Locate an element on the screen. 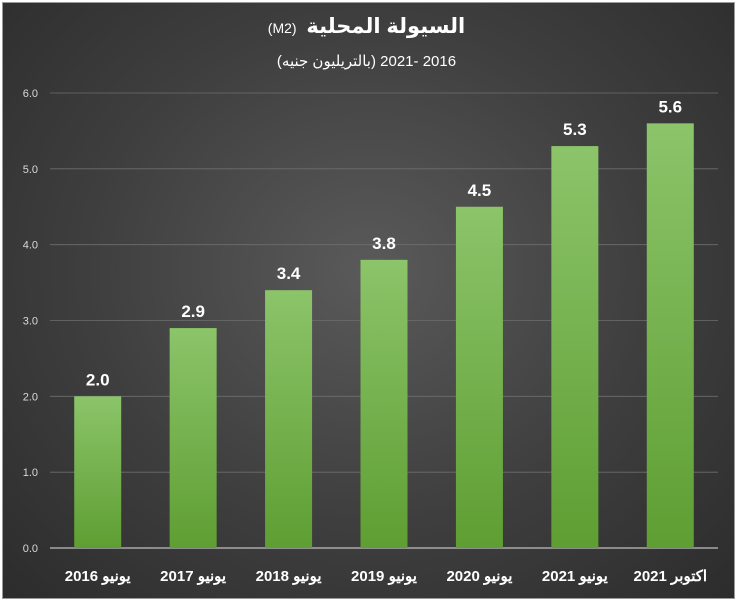 The image size is (739, 603). chart-subtitle: 2016 -2021 (بالتريليون جنيه) is located at coordinates (366, 61).